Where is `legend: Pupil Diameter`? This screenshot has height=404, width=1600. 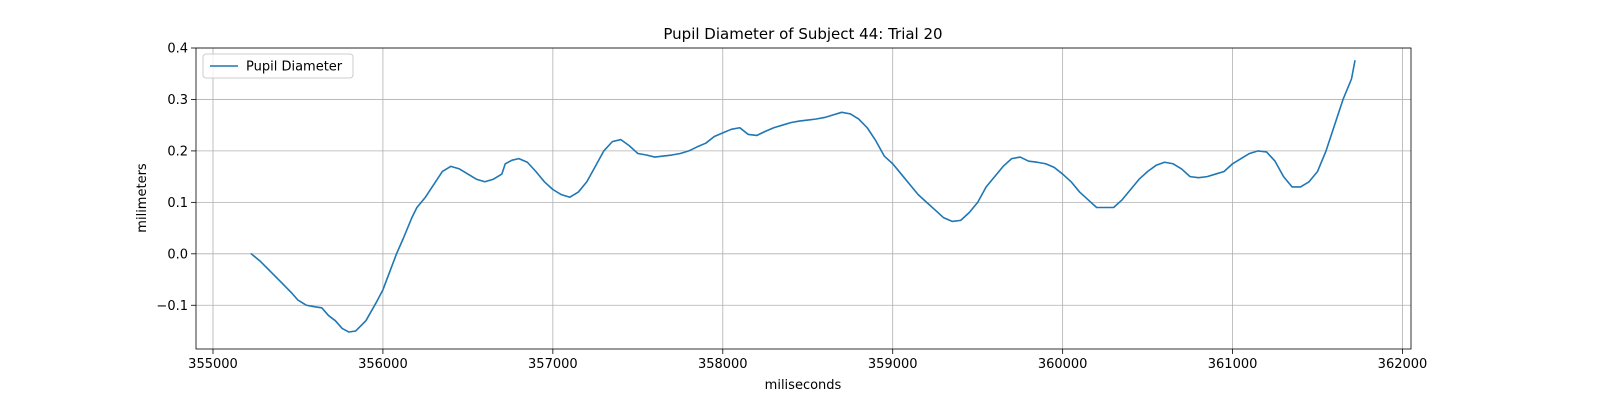
legend: Pupil Diameter is located at coordinates (278, 66).